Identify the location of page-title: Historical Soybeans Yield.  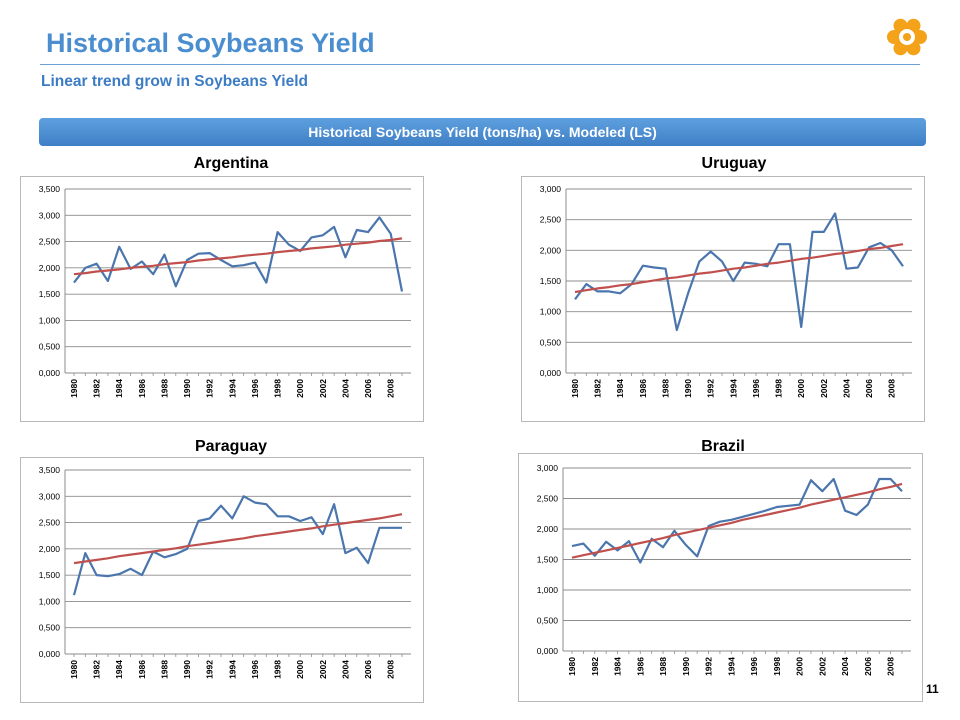
(210, 43).